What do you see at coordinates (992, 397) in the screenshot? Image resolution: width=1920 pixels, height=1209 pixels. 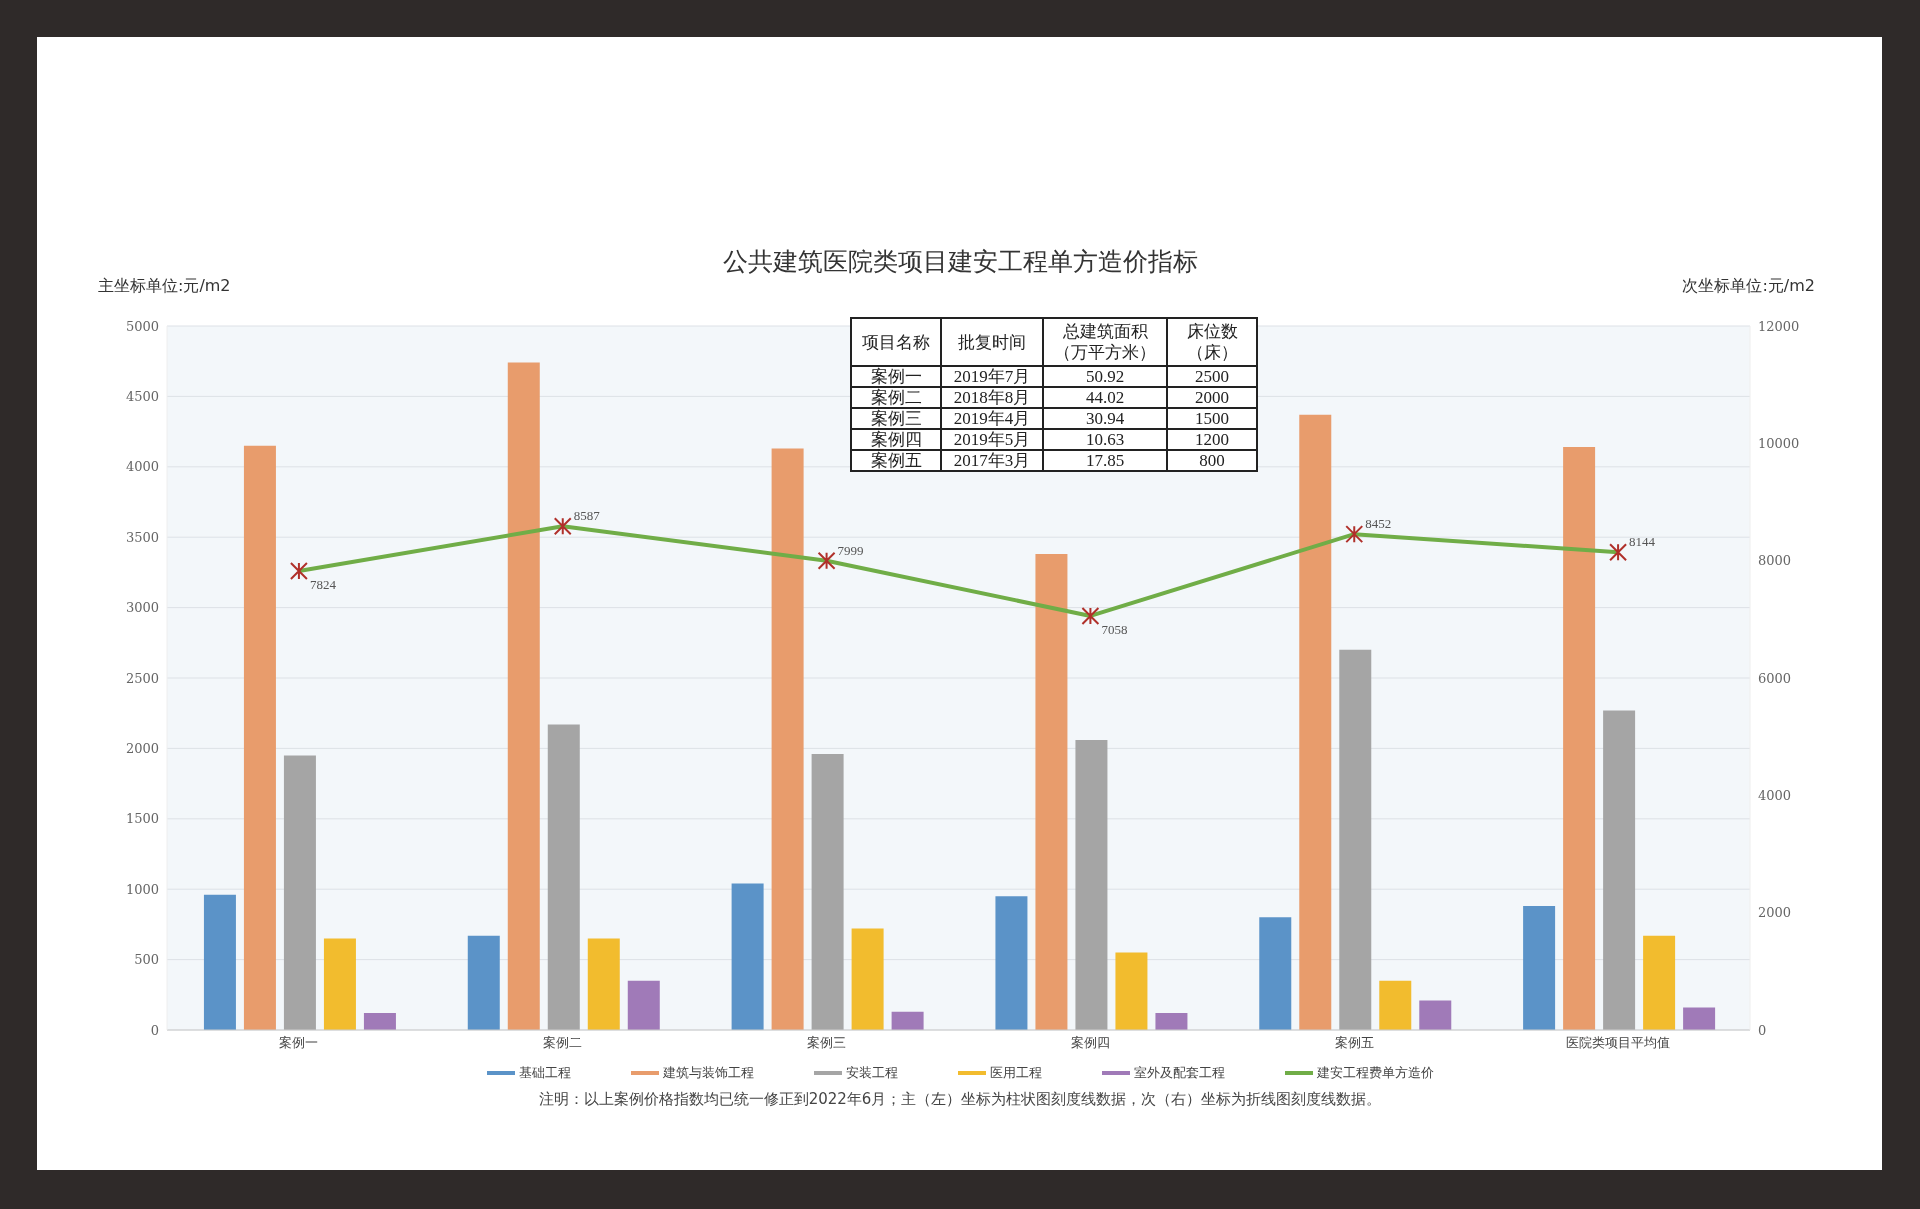 I see `annotation: 2018年8月` at bounding box center [992, 397].